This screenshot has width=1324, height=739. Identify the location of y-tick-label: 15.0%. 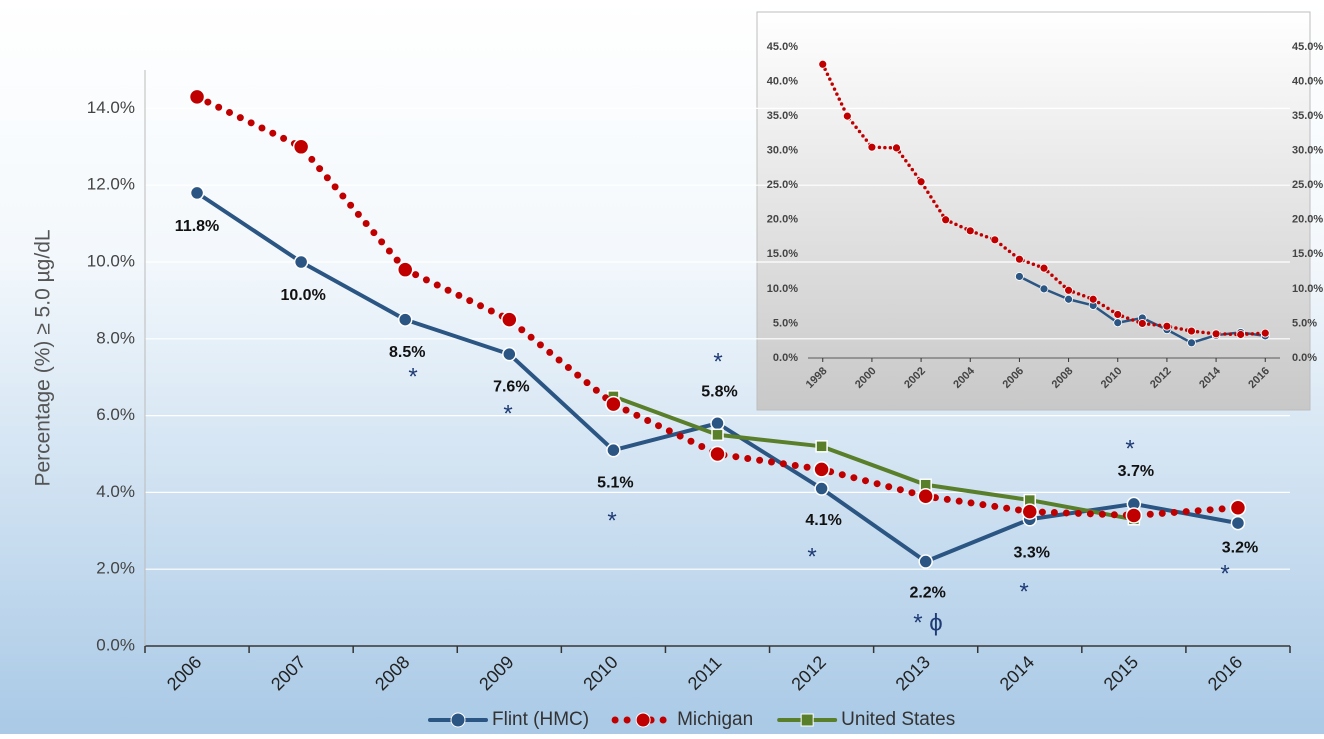
(782, 254).